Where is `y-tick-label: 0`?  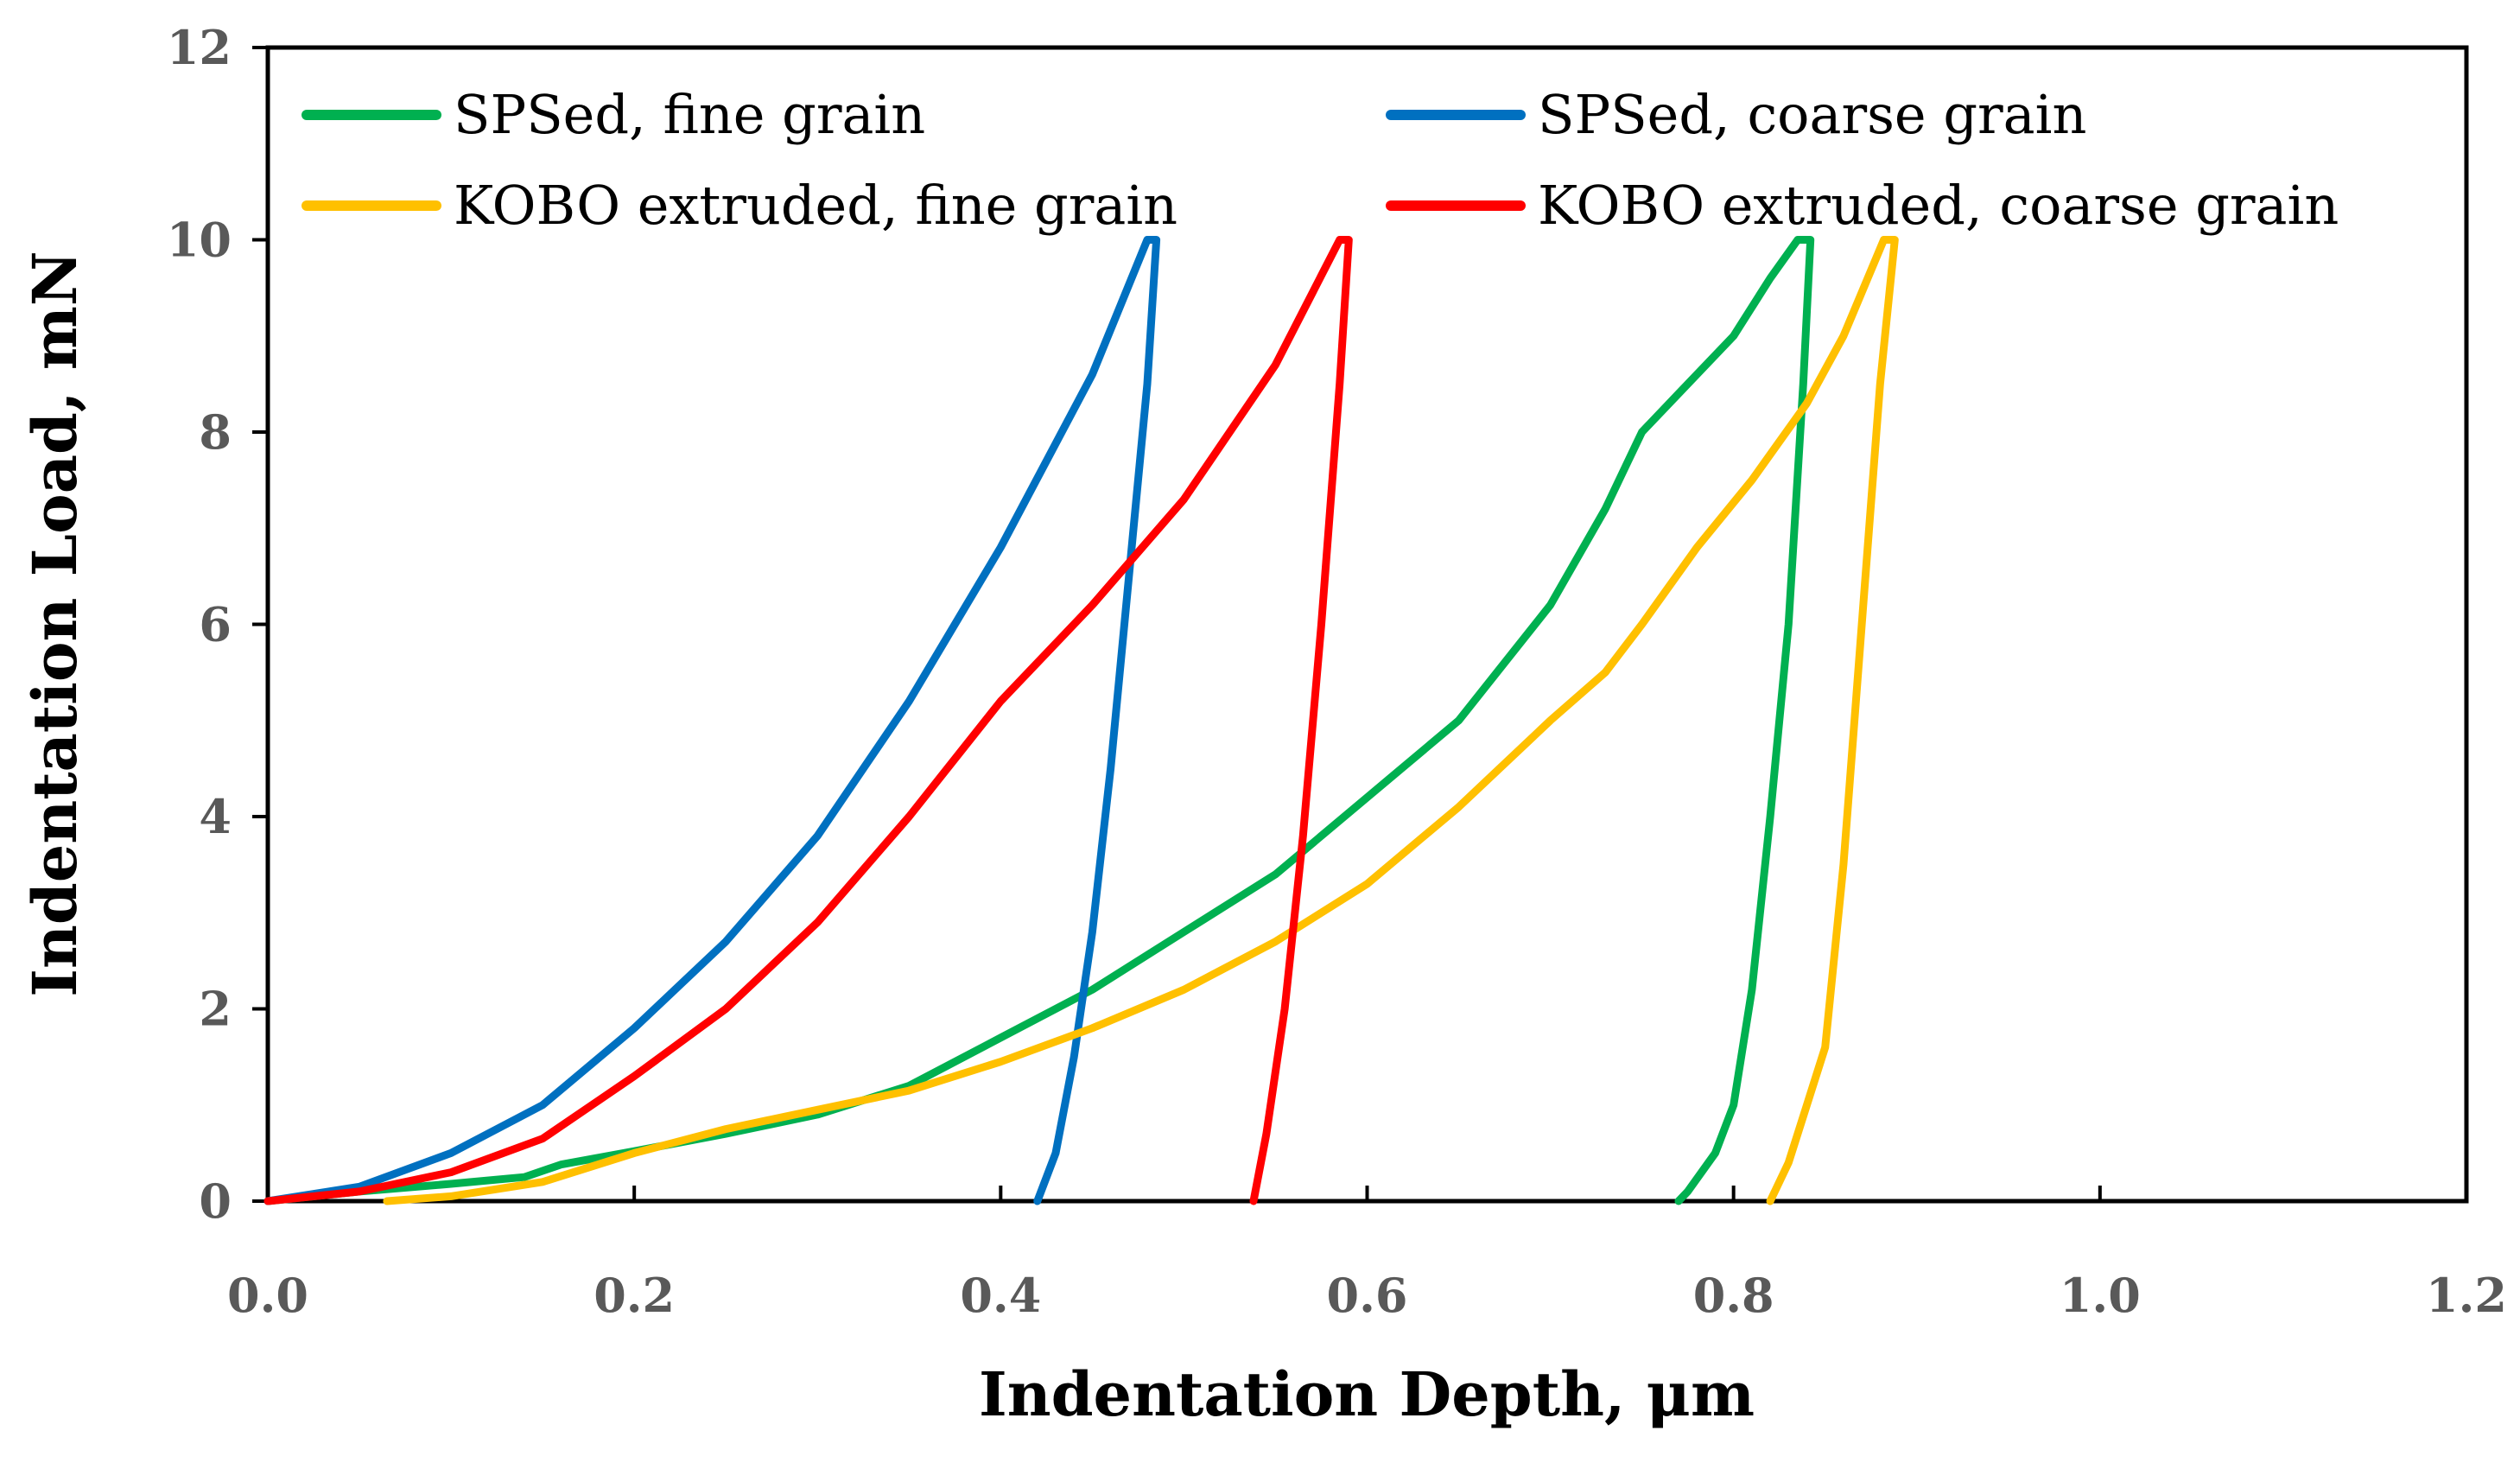
y-tick-label: 0 is located at coordinates (215, 1201).